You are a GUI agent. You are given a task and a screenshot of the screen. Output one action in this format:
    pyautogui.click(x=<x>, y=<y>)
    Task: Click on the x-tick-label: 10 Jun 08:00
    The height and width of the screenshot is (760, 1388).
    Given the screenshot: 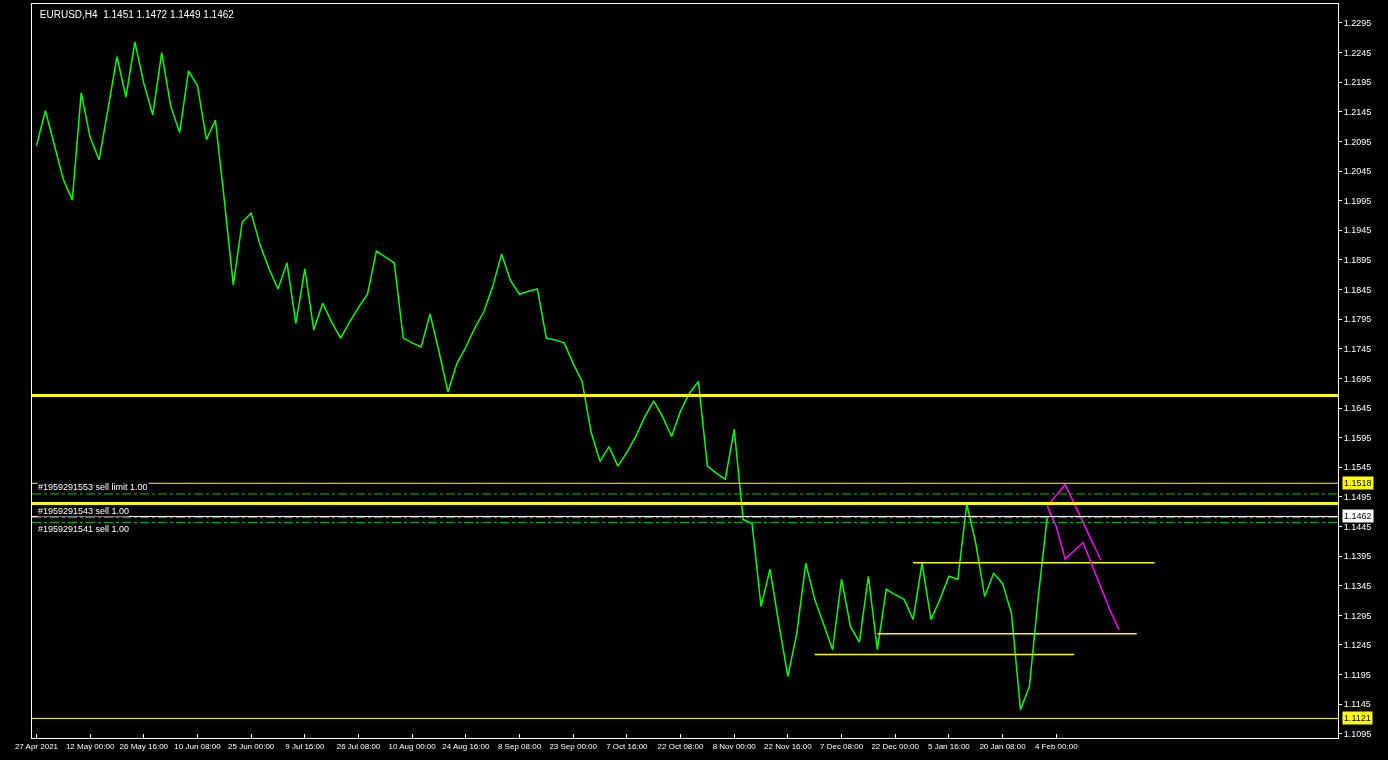 What is the action you would take?
    pyautogui.click(x=198, y=746)
    